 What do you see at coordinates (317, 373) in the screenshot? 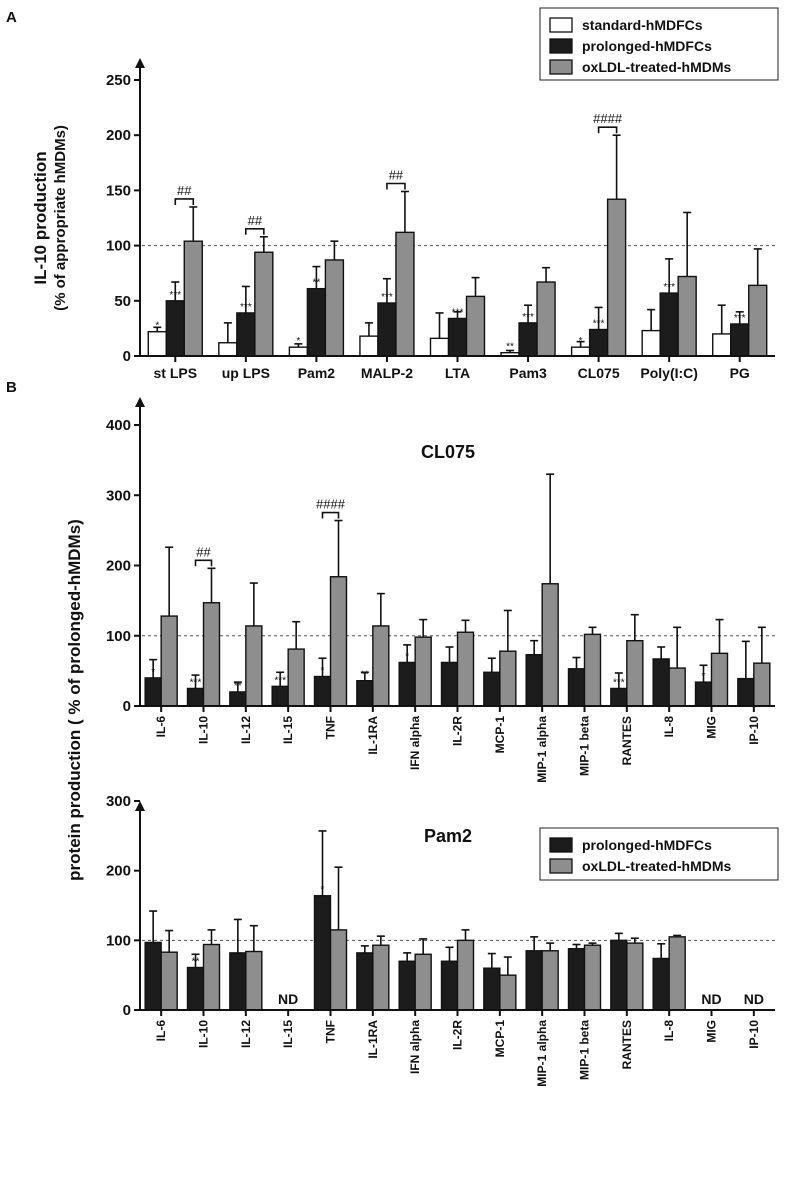
I see `a-x-tick-label: Pam2` at bounding box center [317, 373].